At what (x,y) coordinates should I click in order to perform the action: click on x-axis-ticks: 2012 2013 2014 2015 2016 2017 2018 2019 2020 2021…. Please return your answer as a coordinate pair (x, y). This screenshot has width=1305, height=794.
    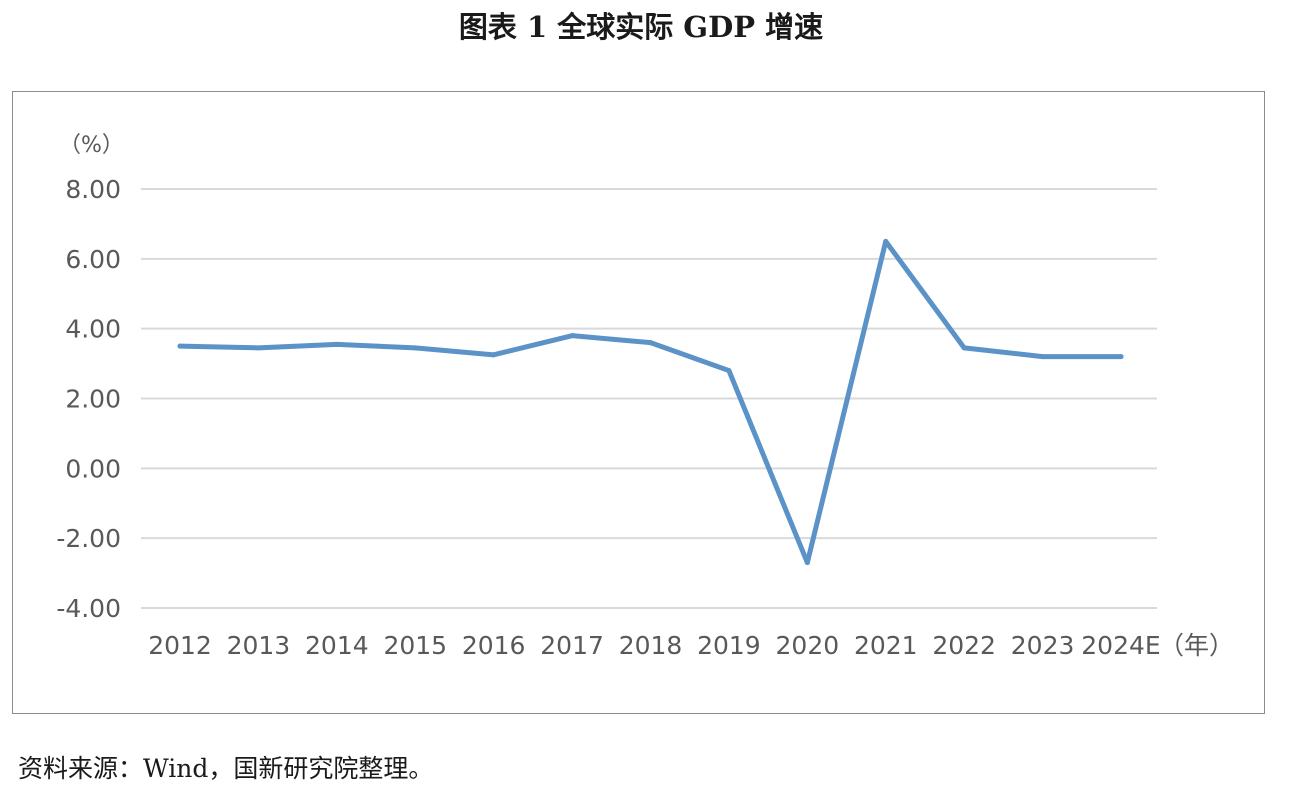
    Looking at the image, I should click on (654, 645).